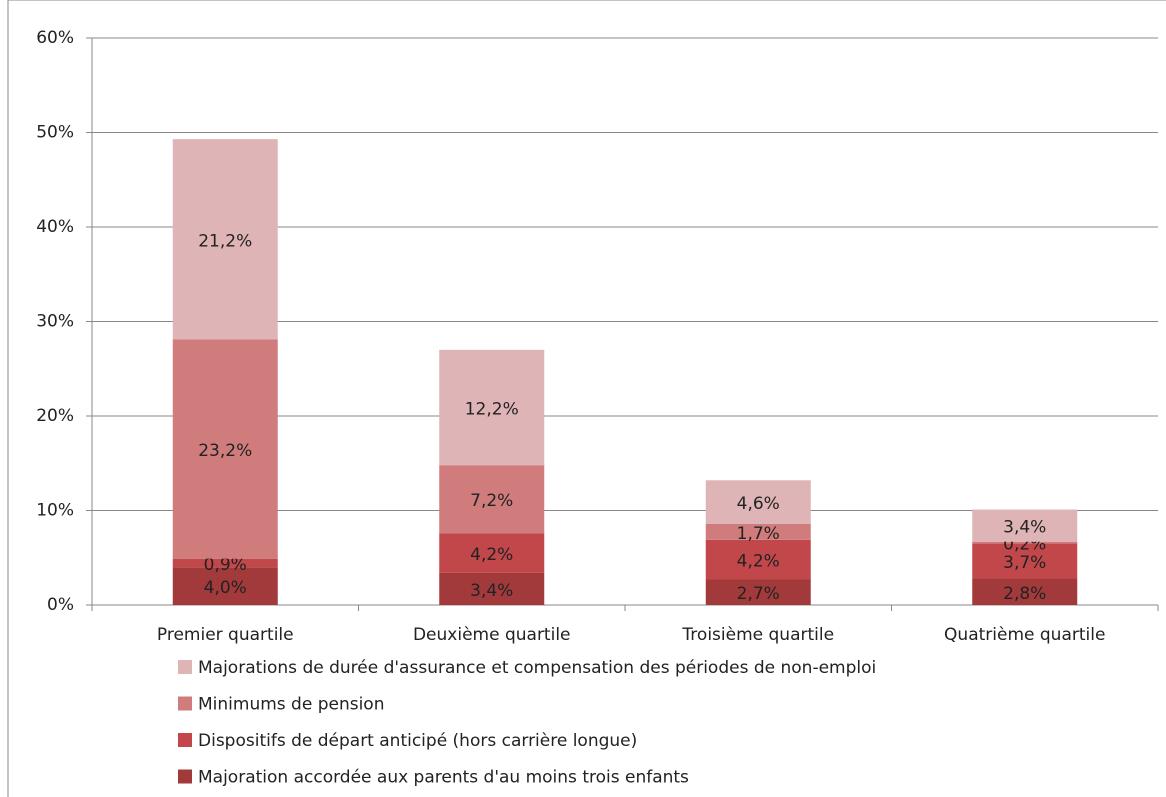 The height and width of the screenshot is (797, 1166). Describe the element at coordinates (60, 605) in the screenshot. I see `y-tick-label: 0%` at that location.